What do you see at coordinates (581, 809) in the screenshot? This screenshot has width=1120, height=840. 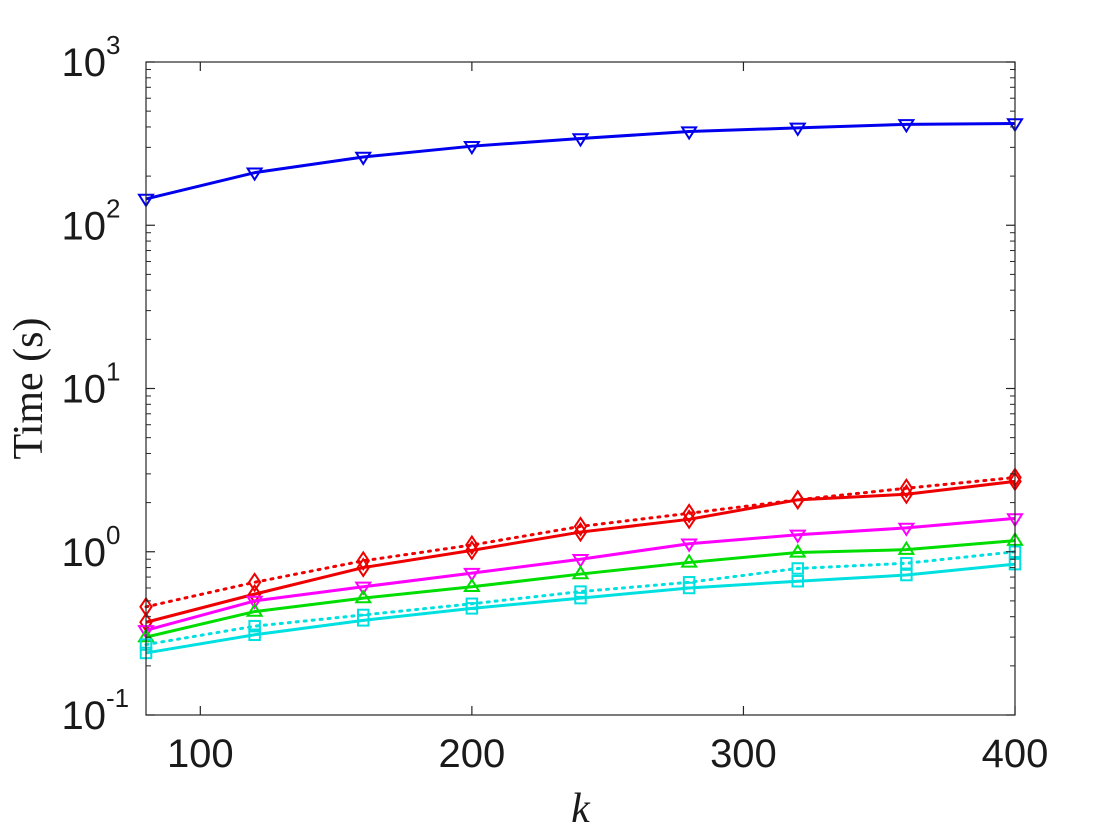 I see `x-axis-label: k` at bounding box center [581, 809].